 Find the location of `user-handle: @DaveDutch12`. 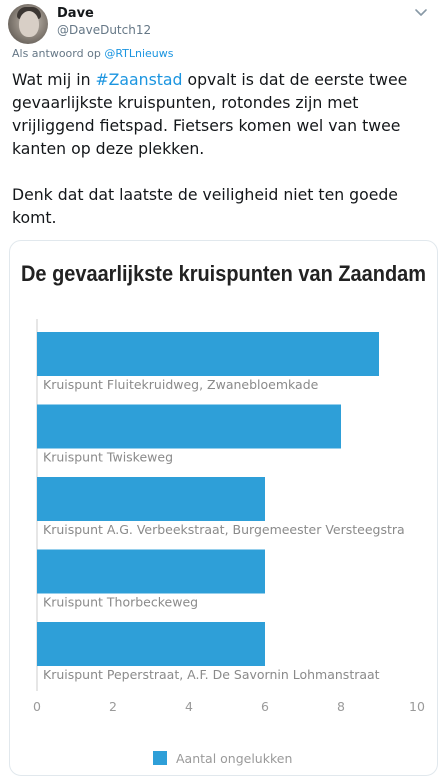

user-handle: @DaveDutch12 is located at coordinates (104, 30).